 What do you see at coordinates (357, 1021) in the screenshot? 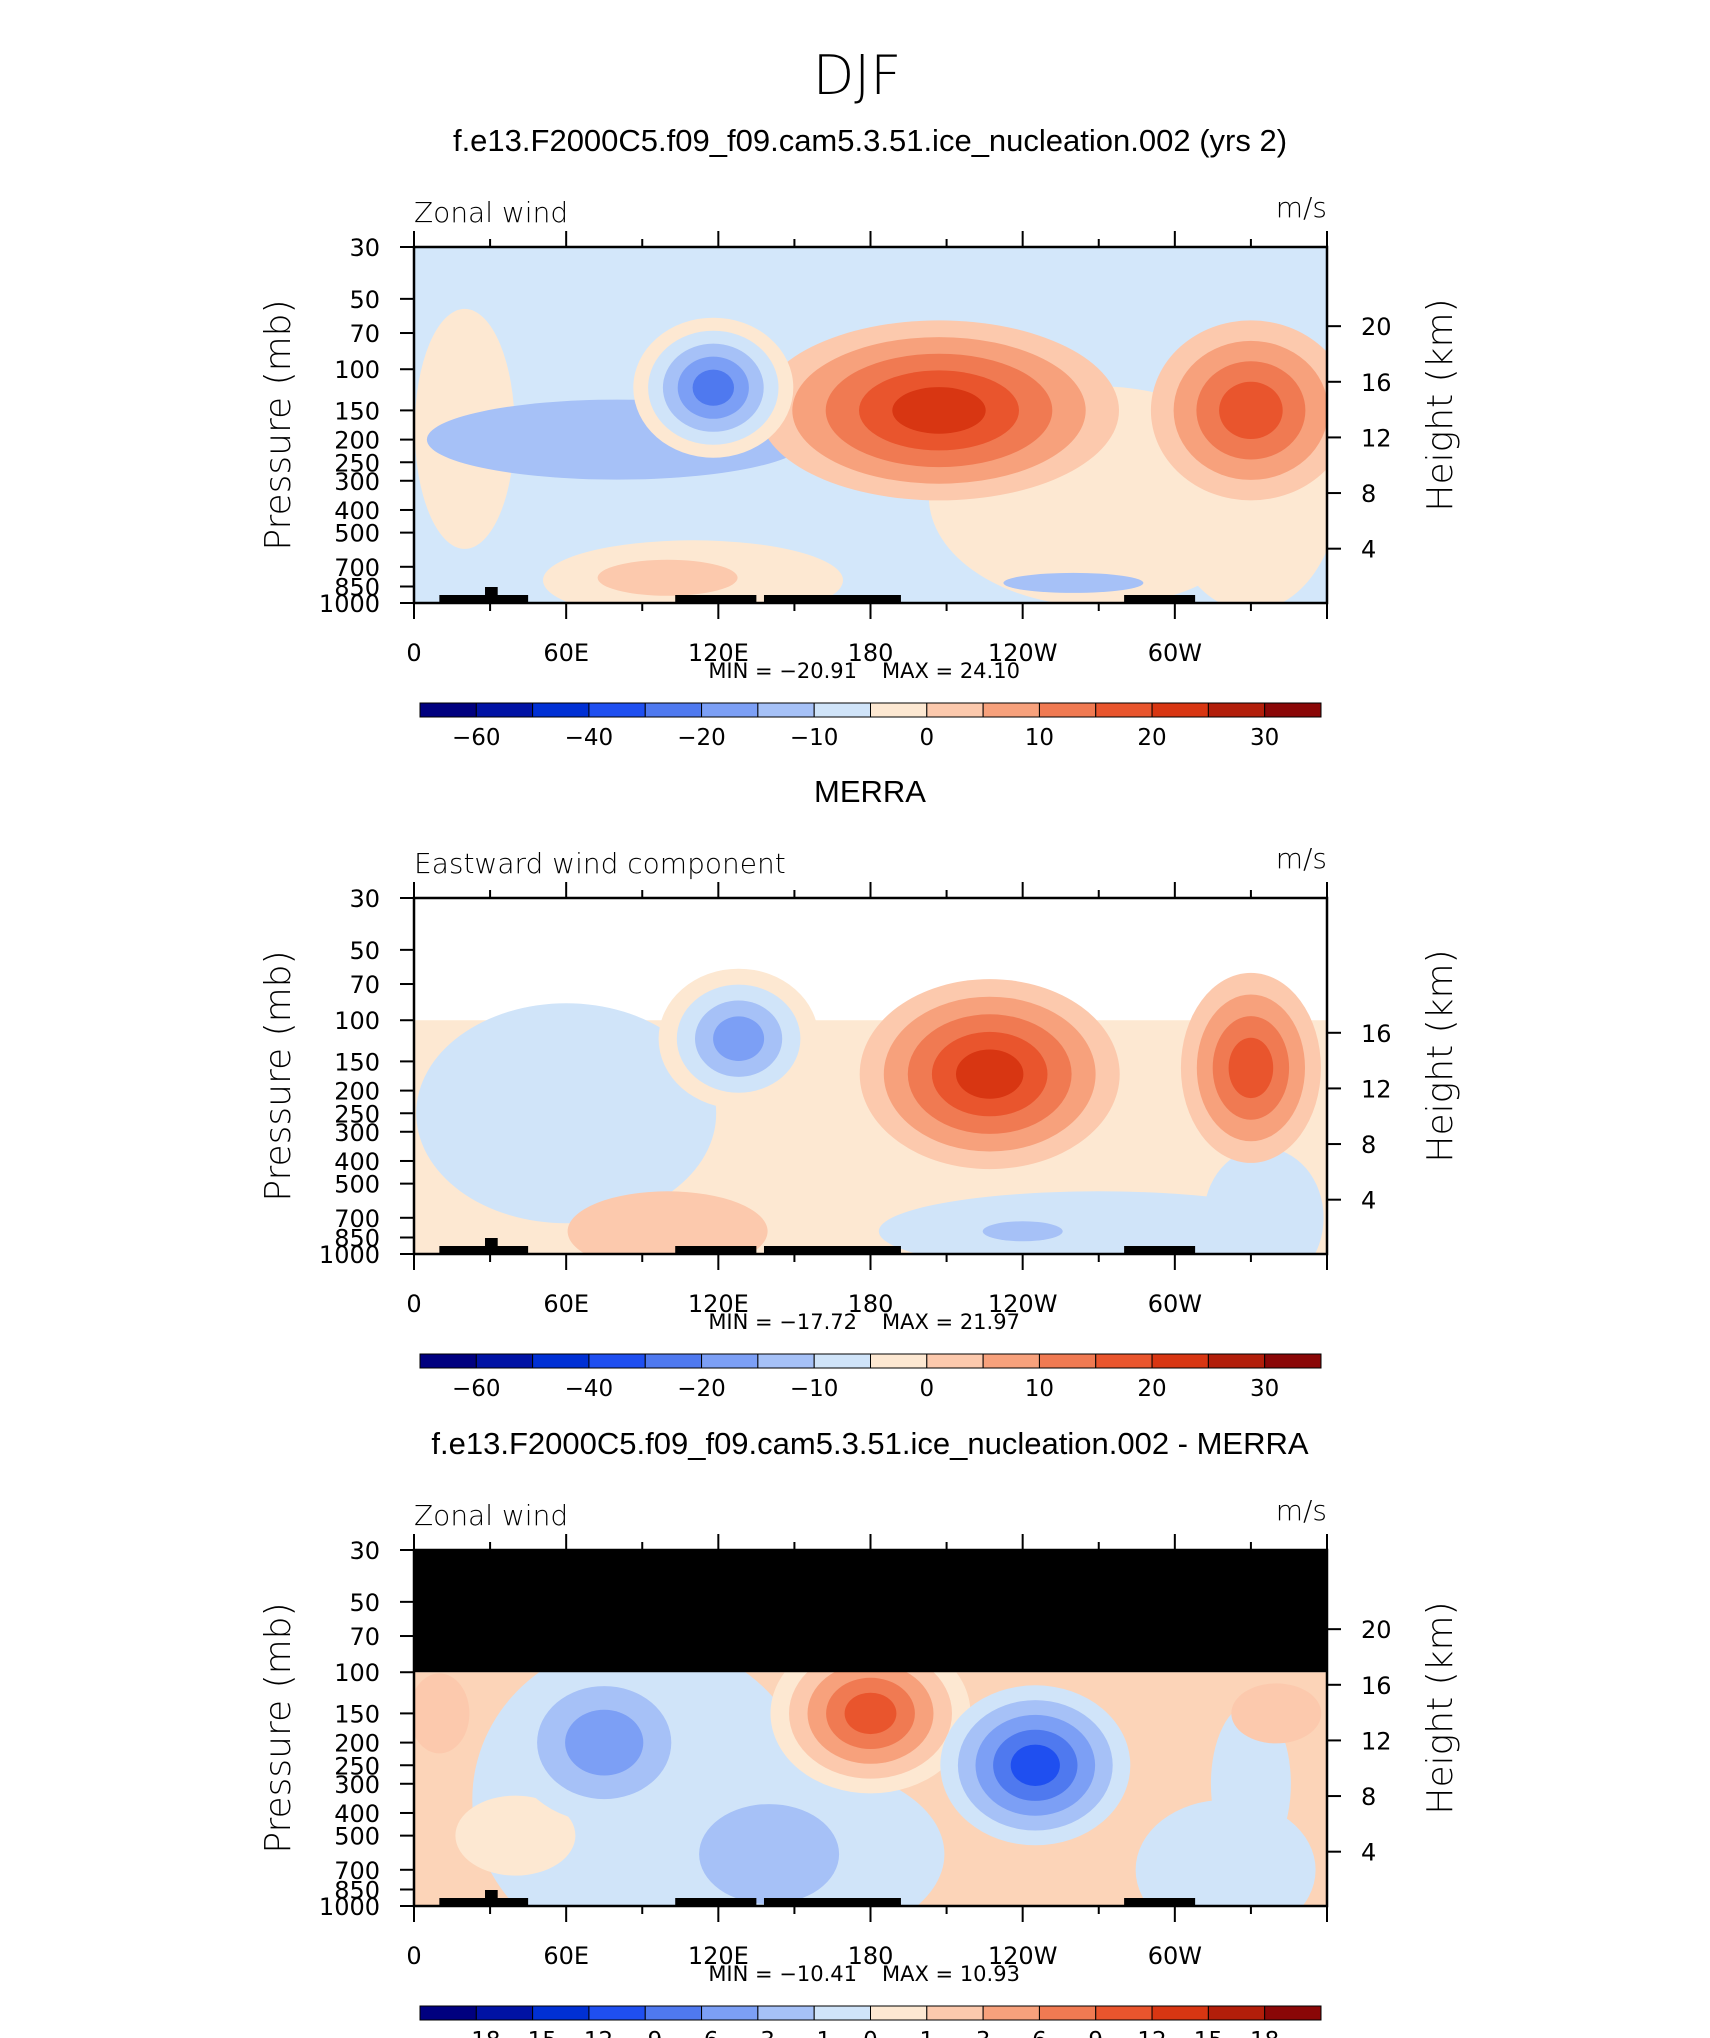
I see `y-tick-label: 100` at bounding box center [357, 1021].